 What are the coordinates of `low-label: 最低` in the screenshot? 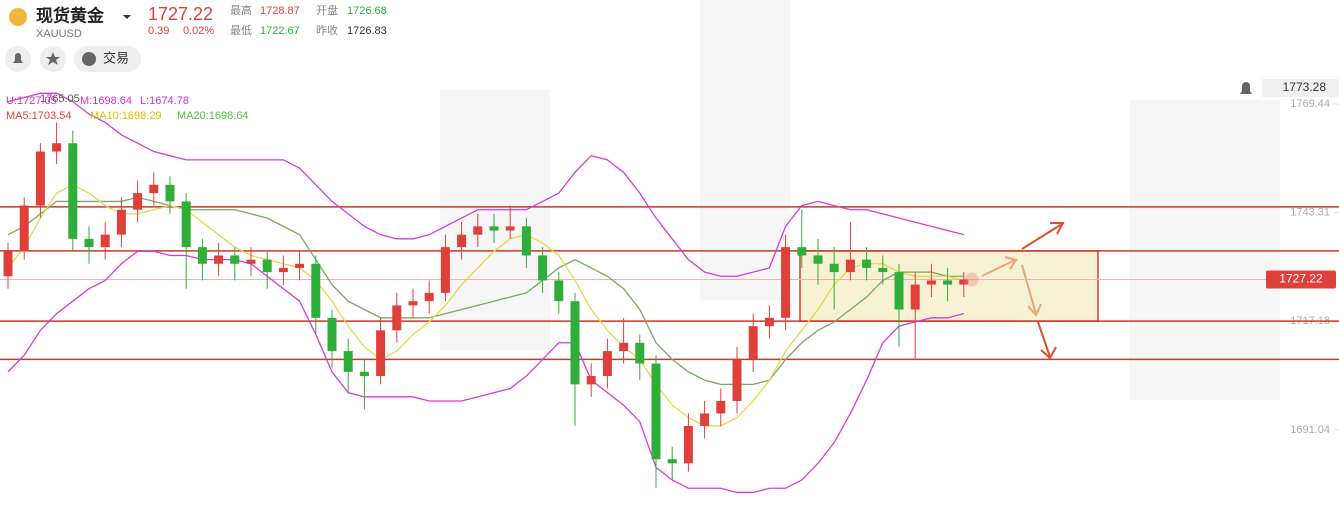 It's located at (241, 30).